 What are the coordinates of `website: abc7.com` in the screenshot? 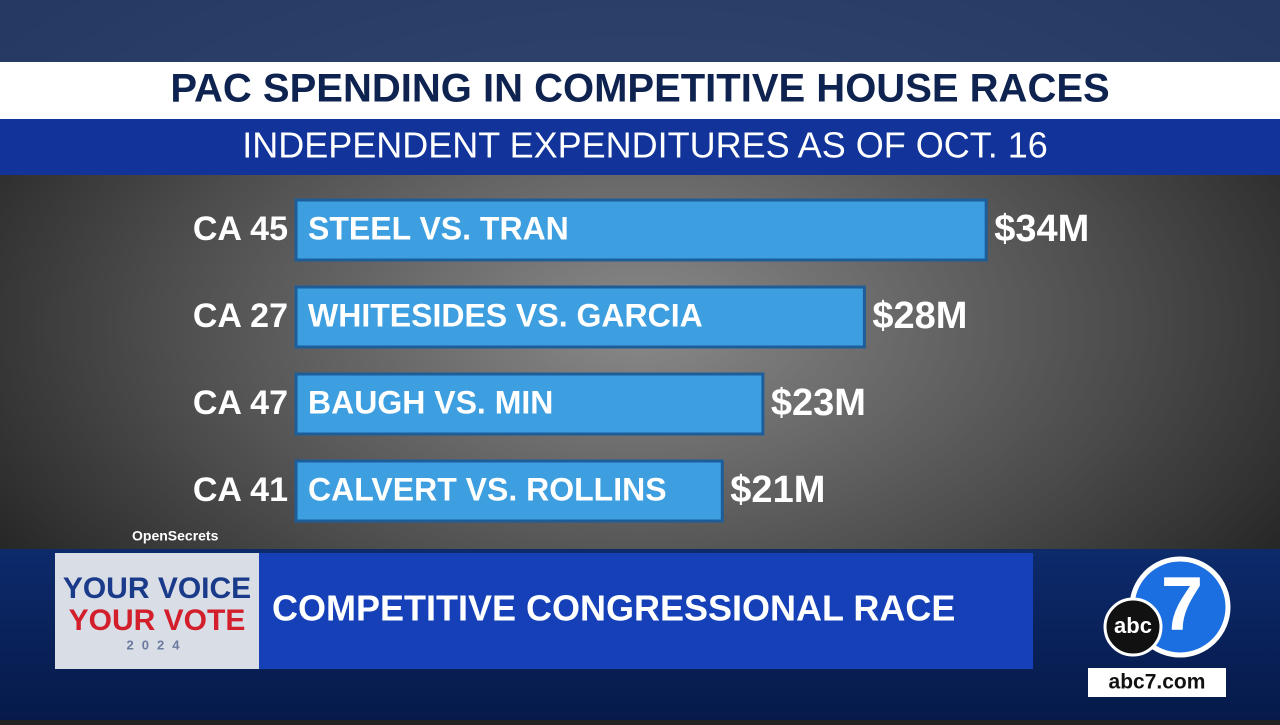 It's located at (1157, 682).